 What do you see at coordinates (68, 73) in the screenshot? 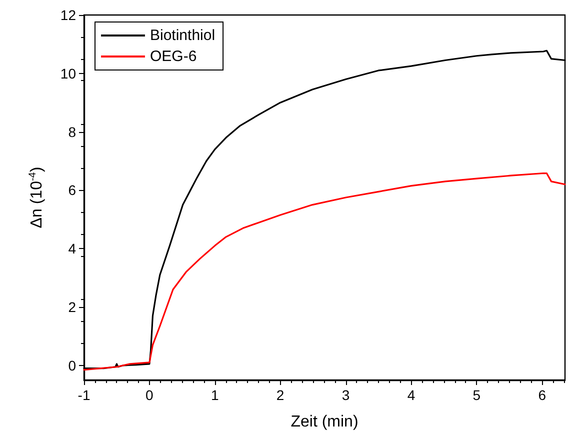
I see `y-tick-label: 10` at bounding box center [68, 73].